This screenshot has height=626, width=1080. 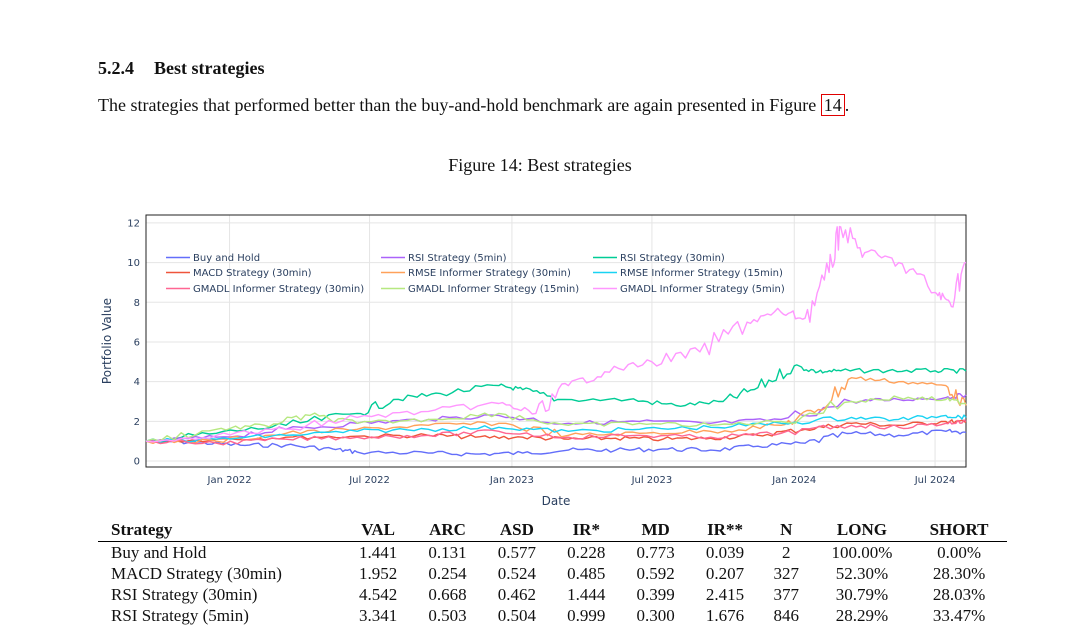 What do you see at coordinates (862, 573) in the screenshot?
I see `table-cell: 52.30%` at bounding box center [862, 573].